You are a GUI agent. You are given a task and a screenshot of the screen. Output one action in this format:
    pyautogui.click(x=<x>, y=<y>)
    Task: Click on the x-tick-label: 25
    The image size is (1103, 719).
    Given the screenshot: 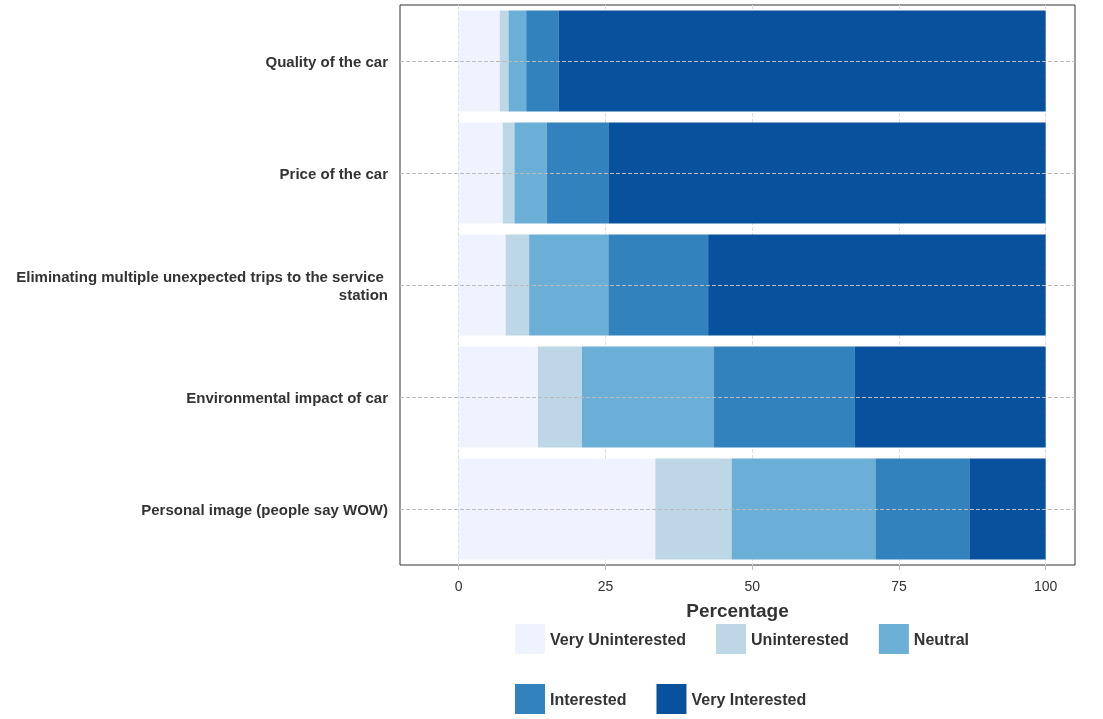 What is the action you would take?
    pyautogui.click(x=605, y=586)
    